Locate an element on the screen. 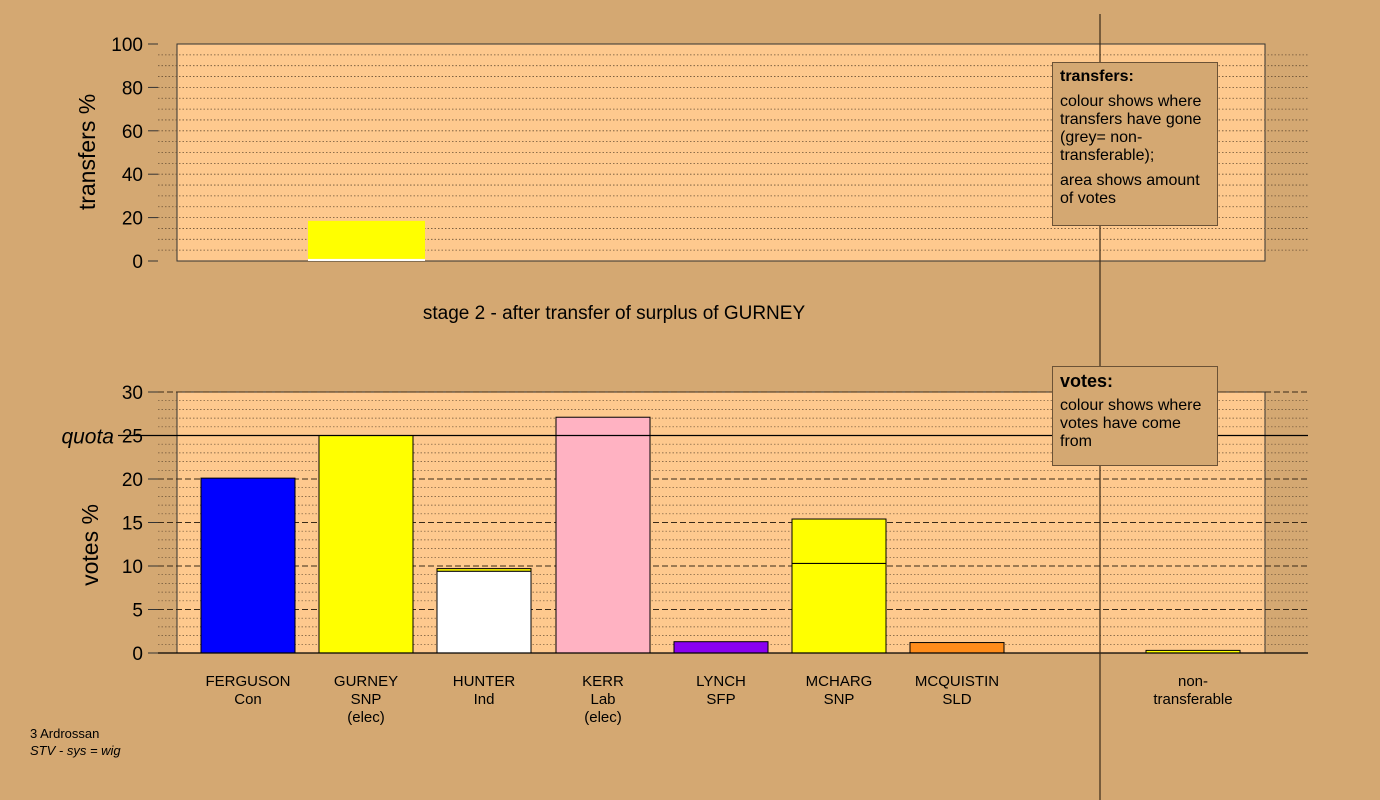 This screenshot has width=1380, height=800. candidate-name-label: FERGUSON is located at coordinates (247, 681).